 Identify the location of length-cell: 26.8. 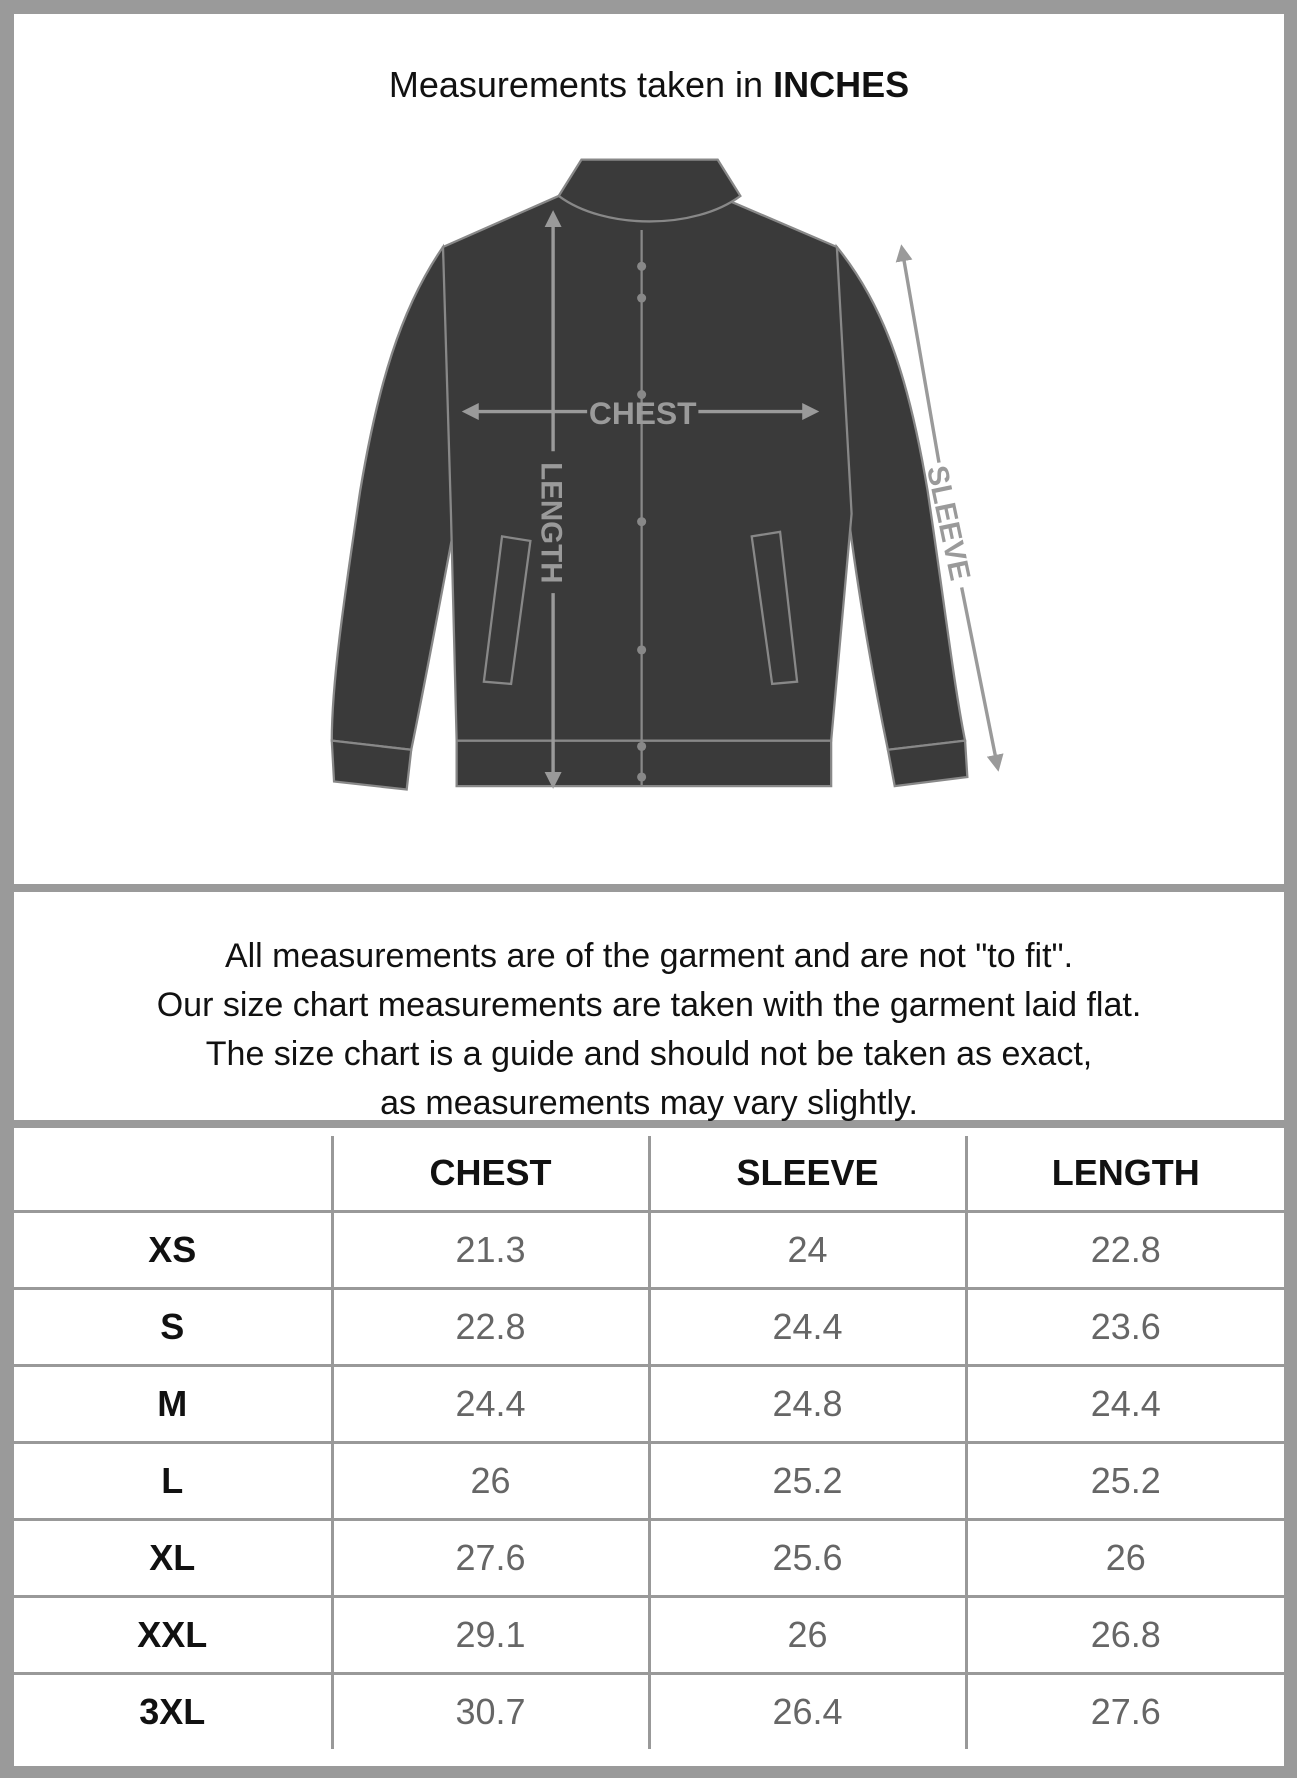
(1124, 1635).